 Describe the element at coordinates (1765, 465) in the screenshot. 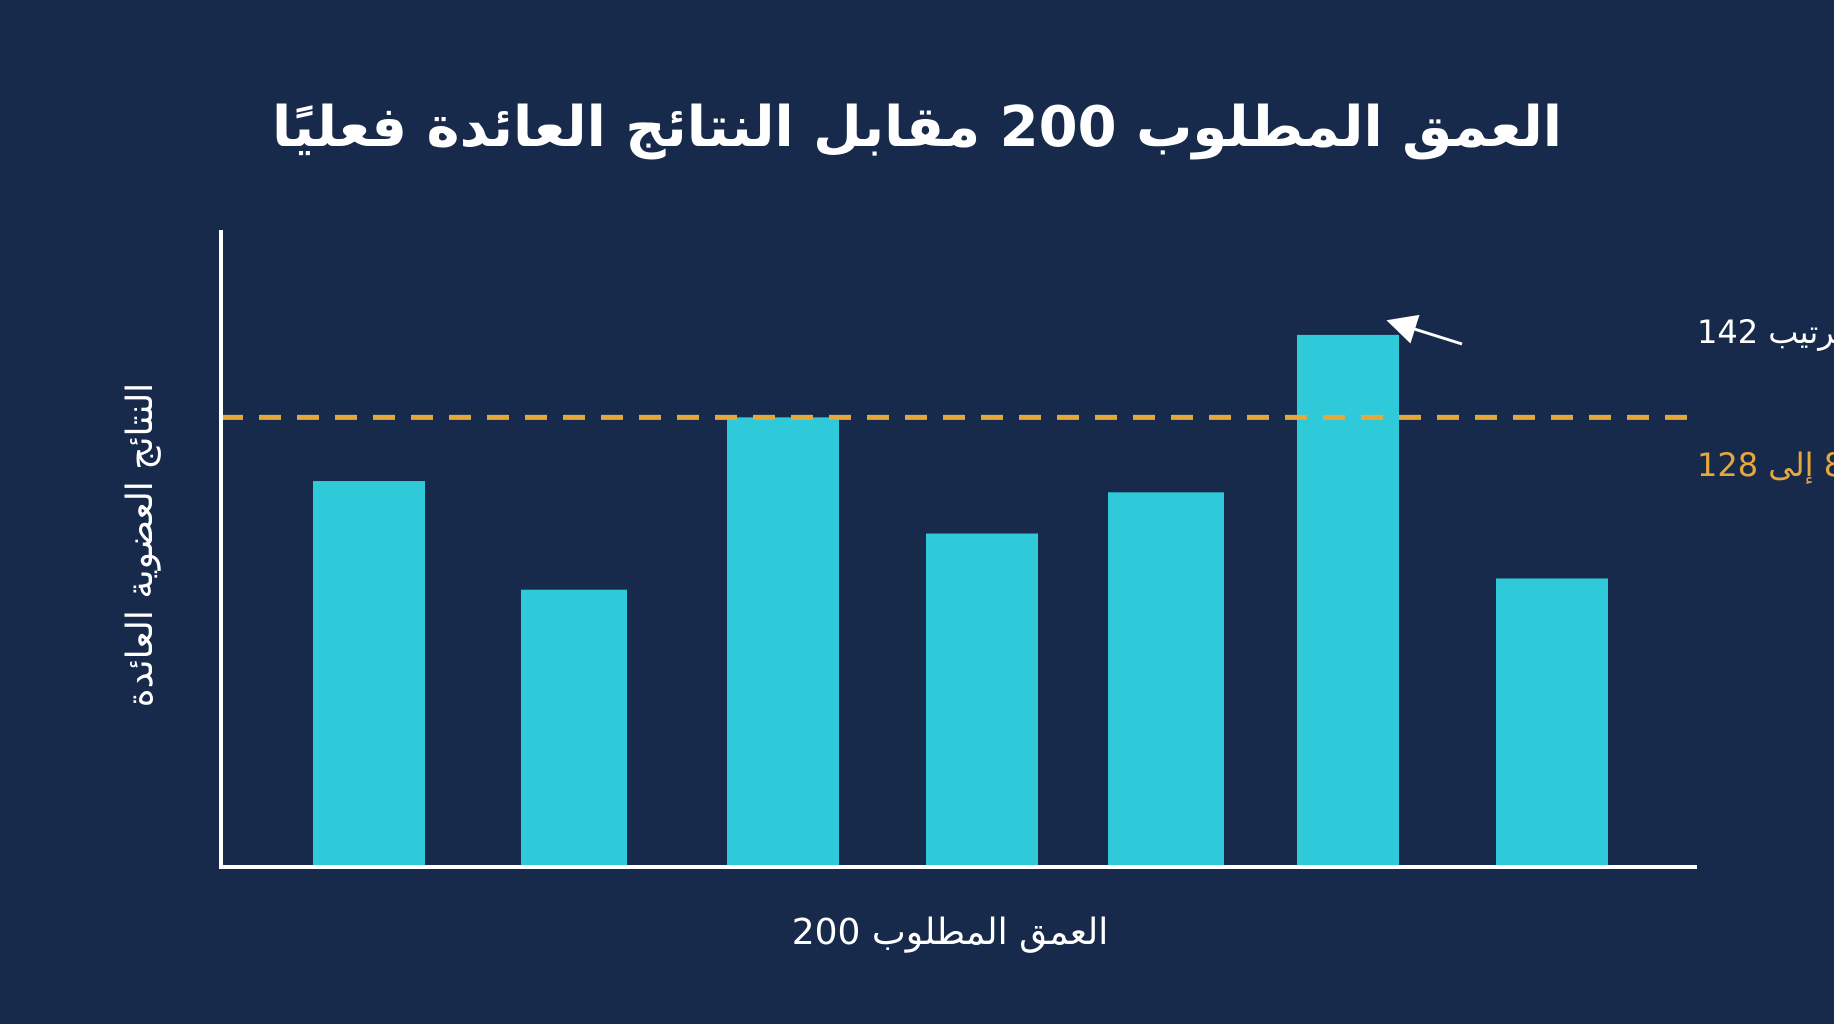

I see `reference-line-label: من 83 إلى 128` at that location.